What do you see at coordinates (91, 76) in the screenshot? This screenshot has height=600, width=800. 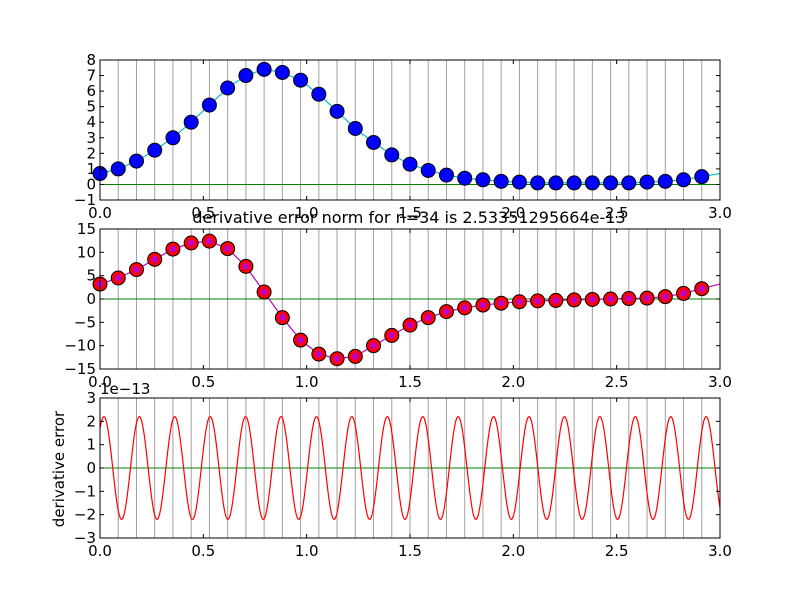 I see `y-tick-label: 7` at bounding box center [91, 76].